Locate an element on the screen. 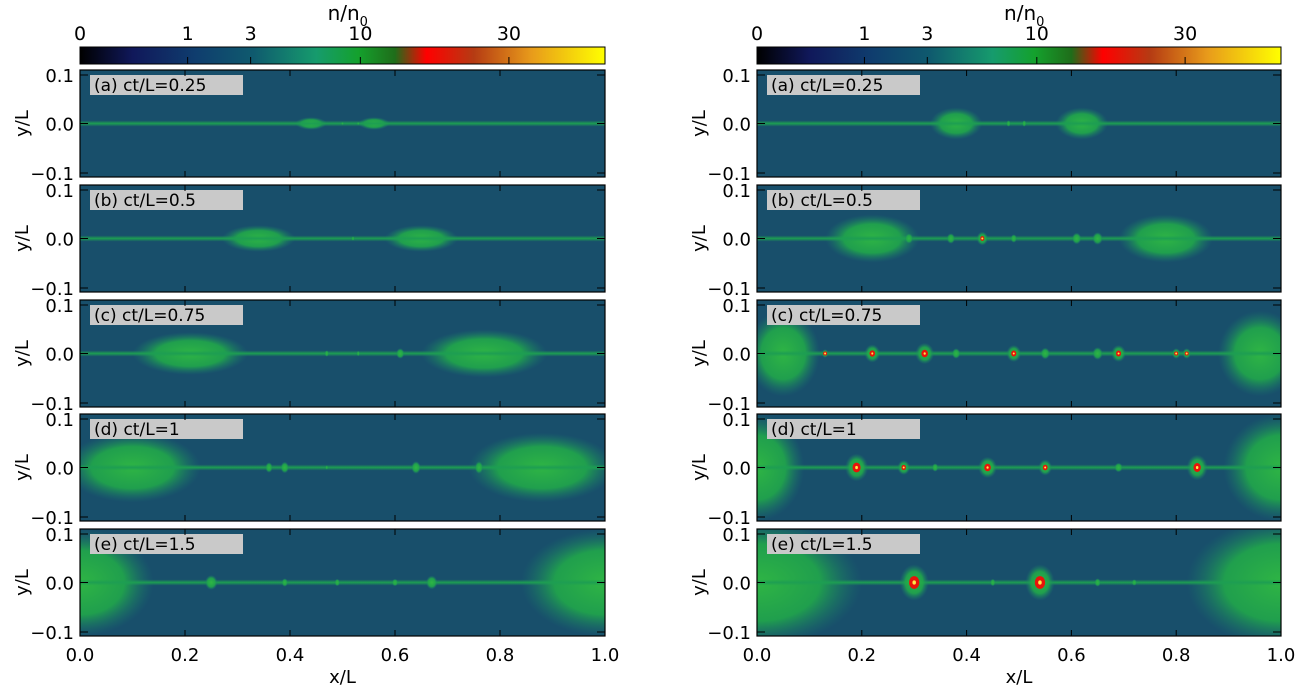 This screenshot has width=1314, height=689. colorbar-tick-label: 30 is located at coordinates (1185, 34).